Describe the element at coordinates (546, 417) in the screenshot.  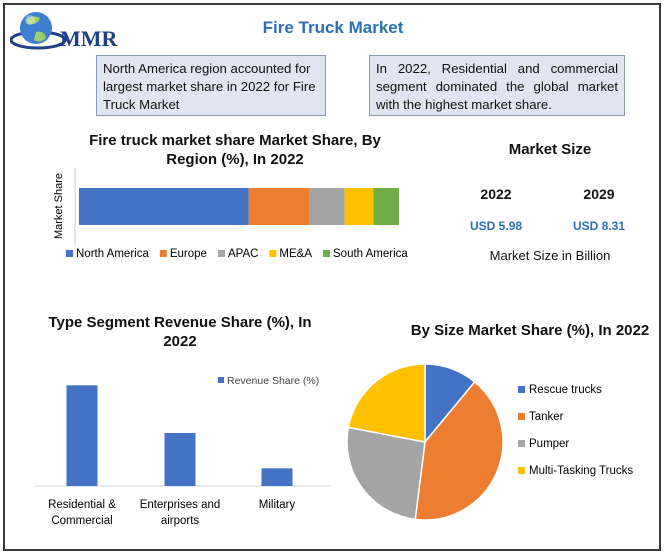
I see `pie-legend-label-1: Tanker` at that location.